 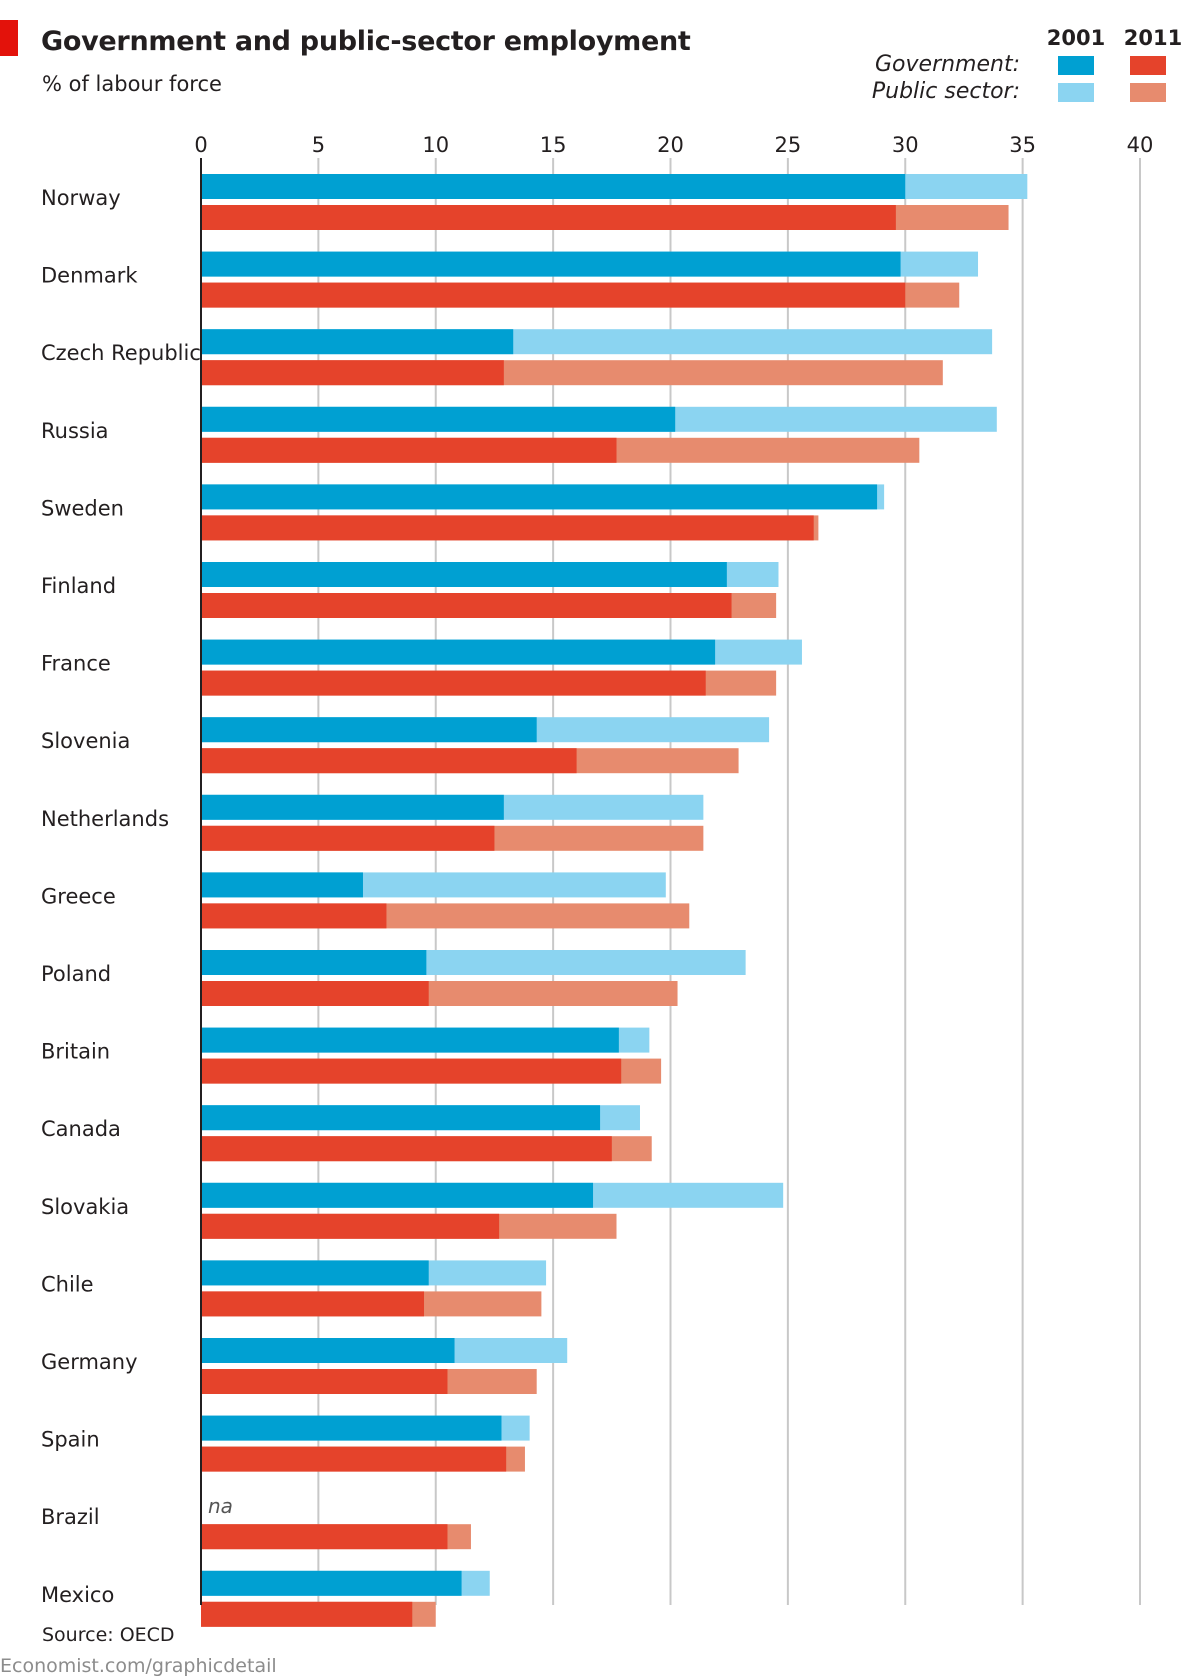 I want to click on bar-government-2001-norway, so click(x=553, y=186).